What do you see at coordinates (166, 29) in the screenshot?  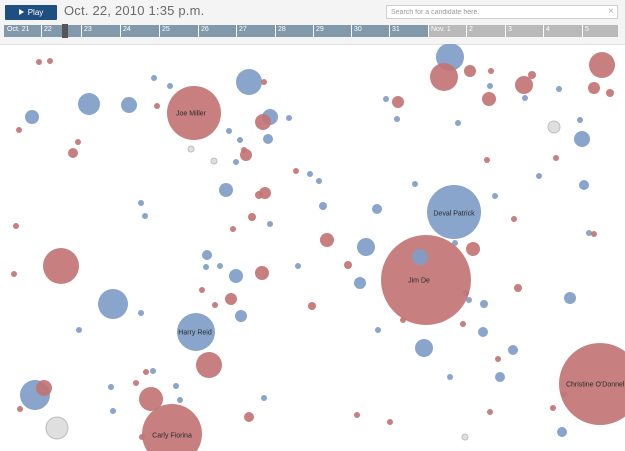 I see `timeline-tick-label: 25` at bounding box center [166, 29].